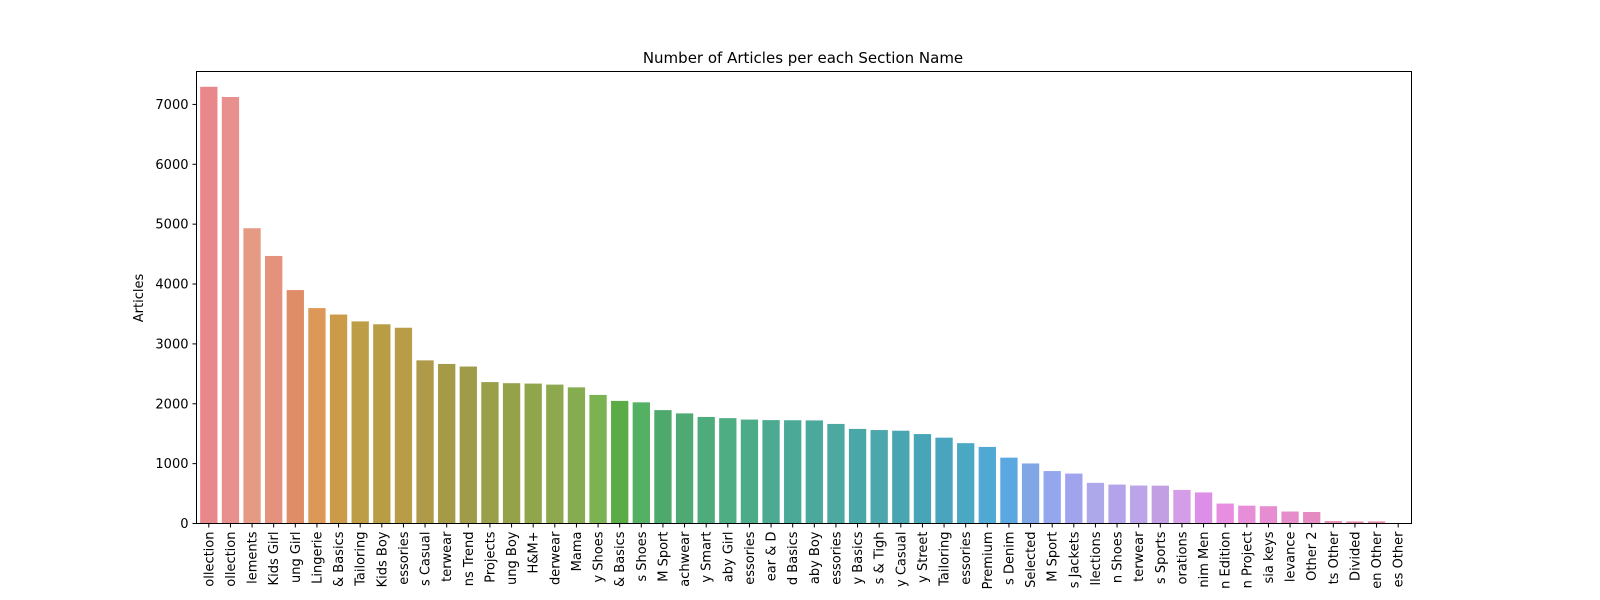 This screenshot has height=600, width=1600. Describe the element at coordinates (1182, 557) in the screenshot. I see `x-tick-label: orations` at that location.